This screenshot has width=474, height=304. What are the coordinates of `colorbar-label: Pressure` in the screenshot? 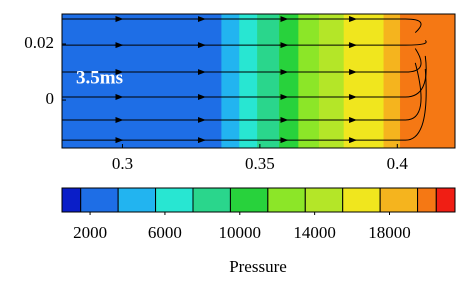 It's located at (258, 266).